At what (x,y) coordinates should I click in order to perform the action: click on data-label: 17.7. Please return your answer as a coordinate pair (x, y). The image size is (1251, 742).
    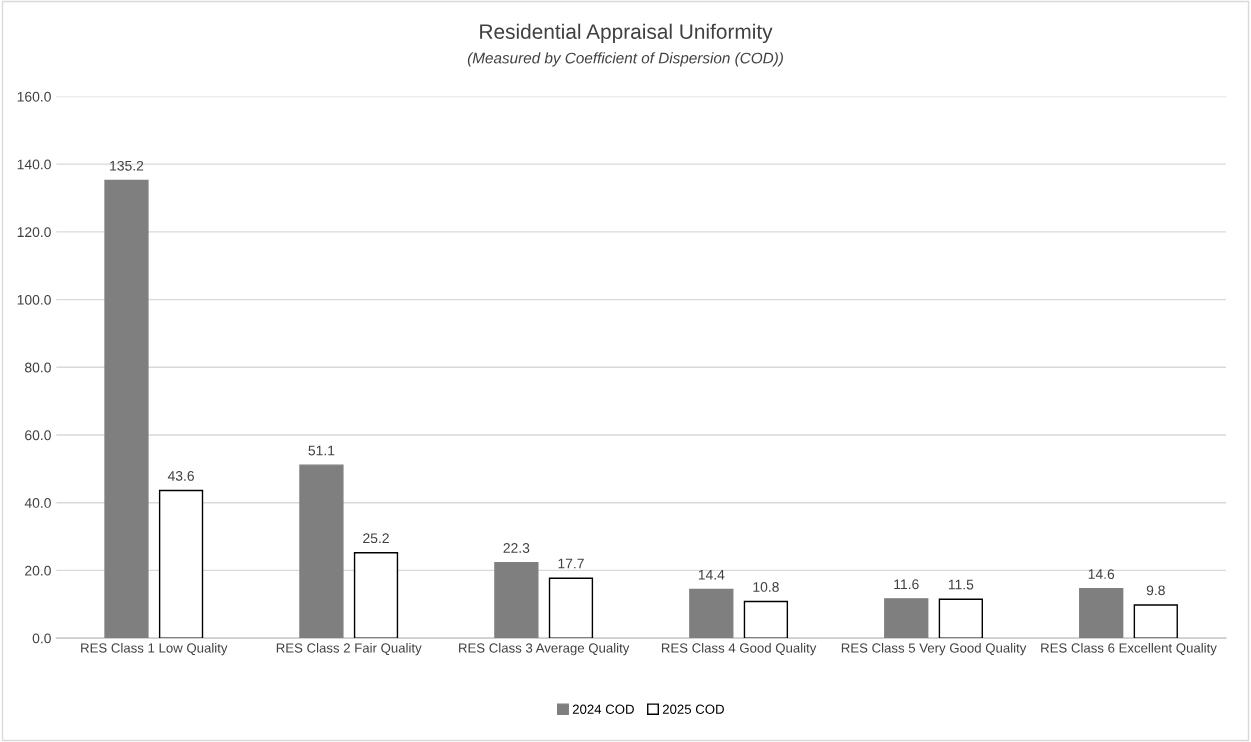
    Looking at the image, I should click on (571, 563).